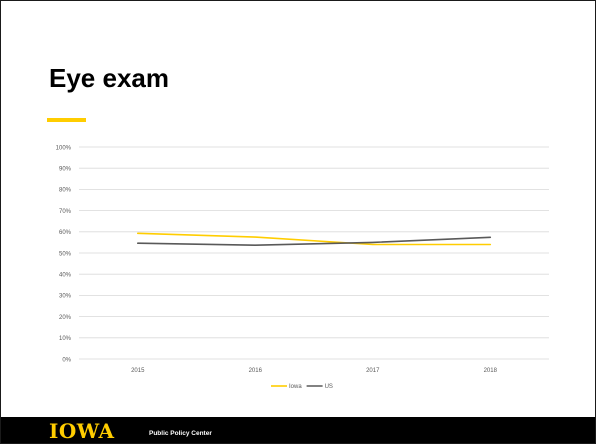 This screenshot has width=596, height=444. Describe the element at coordinates (314, 371) in the screenshot. I see `x-axis-tick-labels: 2015 2016 2017 2018` at that location.